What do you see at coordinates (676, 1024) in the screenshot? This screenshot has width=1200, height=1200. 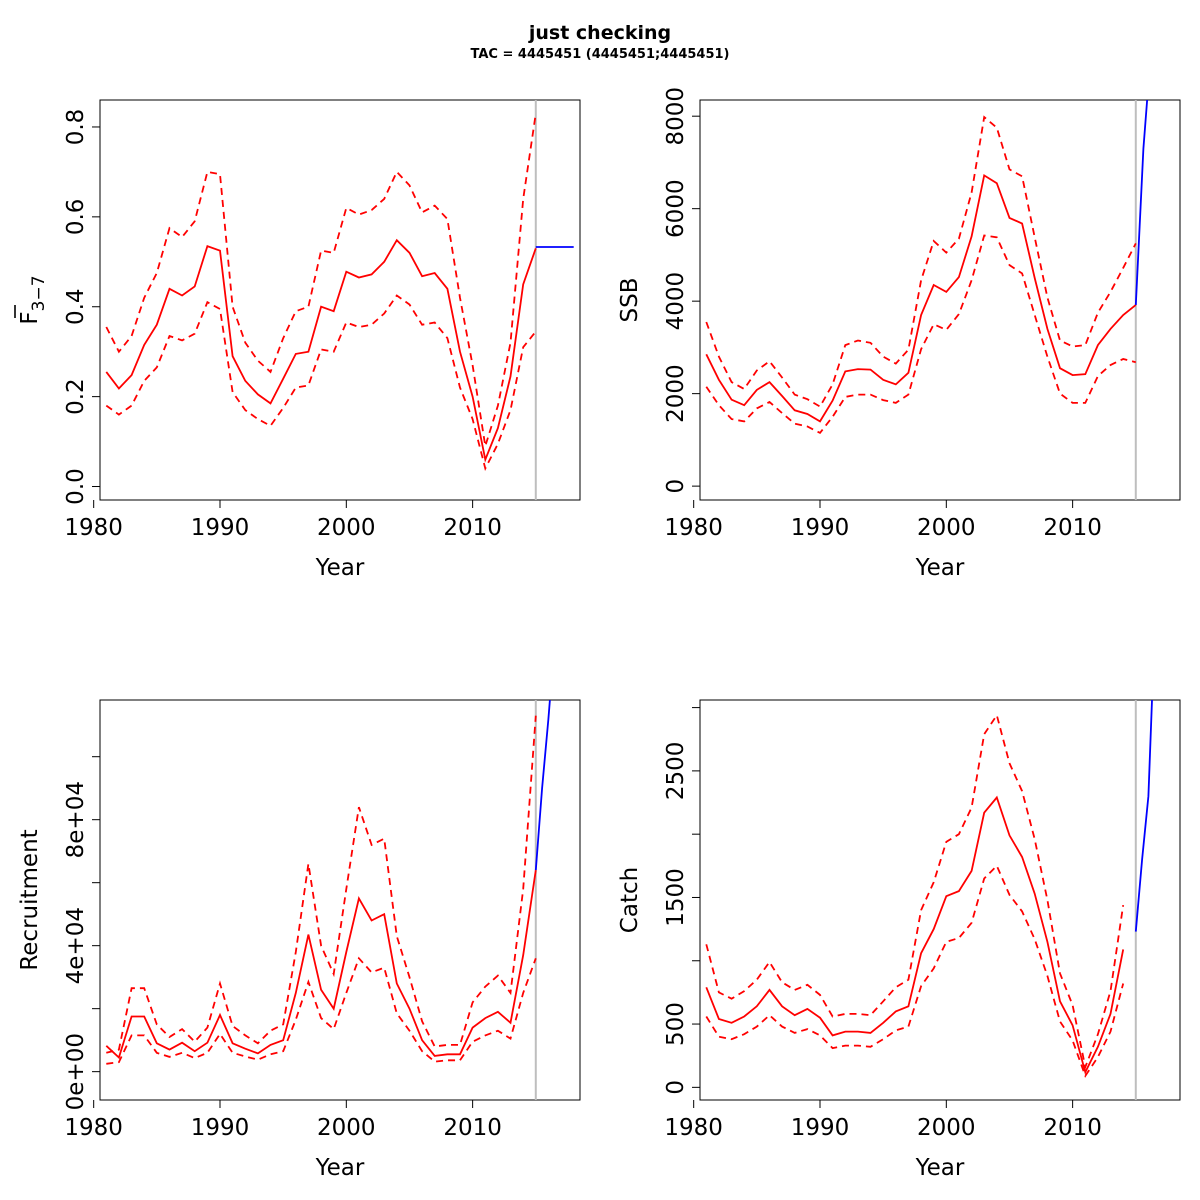 I see `y-tick-label: 500` at bounding box center [676, 1024].